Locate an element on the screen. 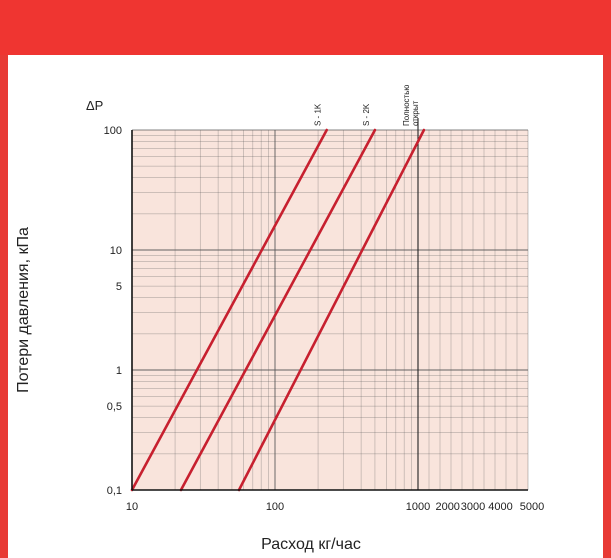 The width and height of the screenshot is (611, 558). y-tick-label: 0,1 is located at coordinates (114, 491).